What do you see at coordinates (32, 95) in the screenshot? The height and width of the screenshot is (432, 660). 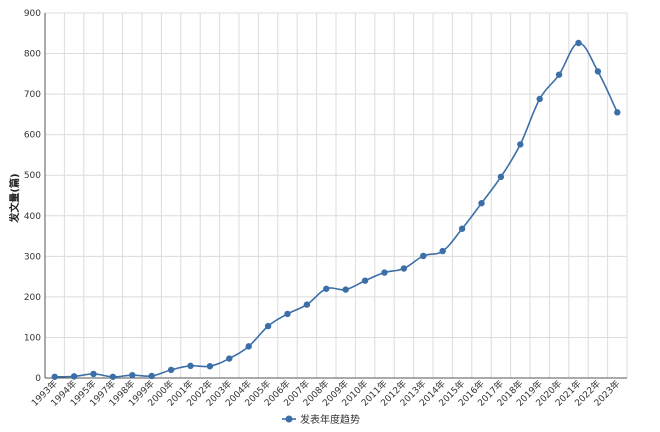 I see `y-tick-label: 700` at bounding box center [32, 95].